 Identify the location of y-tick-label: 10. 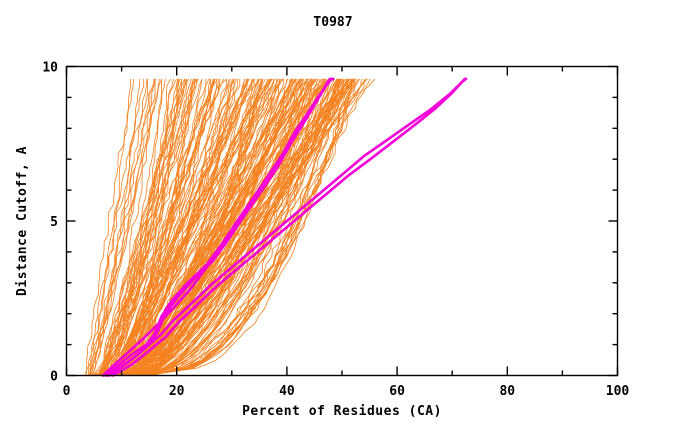
(50, 68).